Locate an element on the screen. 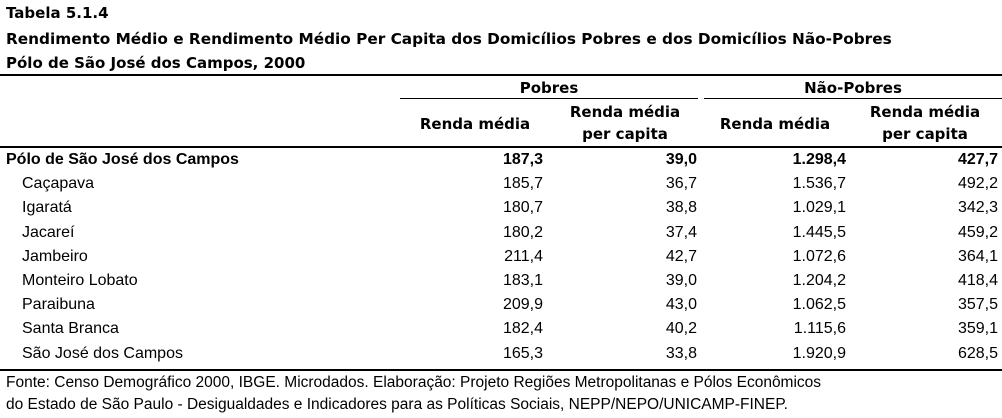 This screenshot has height=418, width=1002. row-label: Santa Branca is located at coordinates (70, 328).